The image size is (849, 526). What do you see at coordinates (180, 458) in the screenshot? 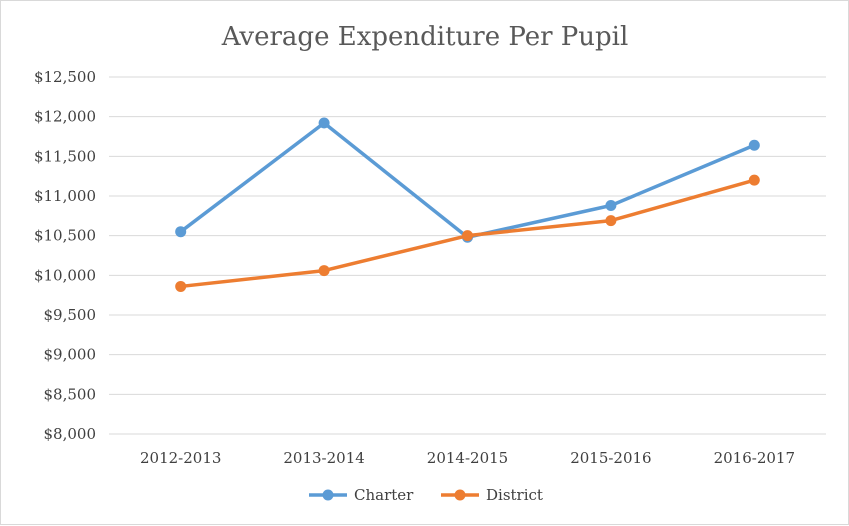
I see `x-tick-label: 2012-2013` at bounding box center [180, 458].